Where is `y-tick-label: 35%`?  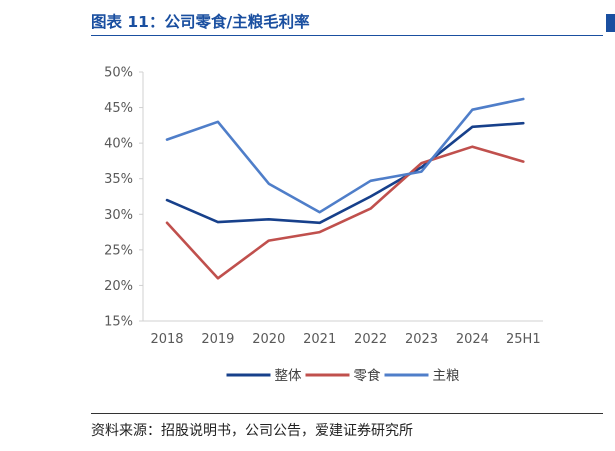
y-tick-label: 35% is located at coordinates (118, 179).